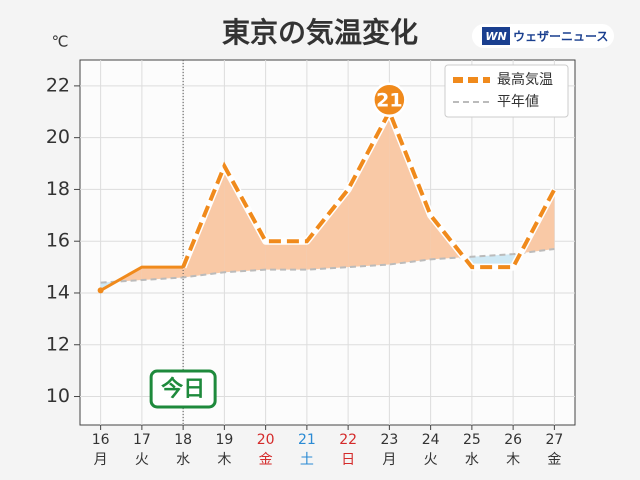 The width and height of the screenshot is (640, 480). I want to click on y-tick-label: 18, so click(58, 189).